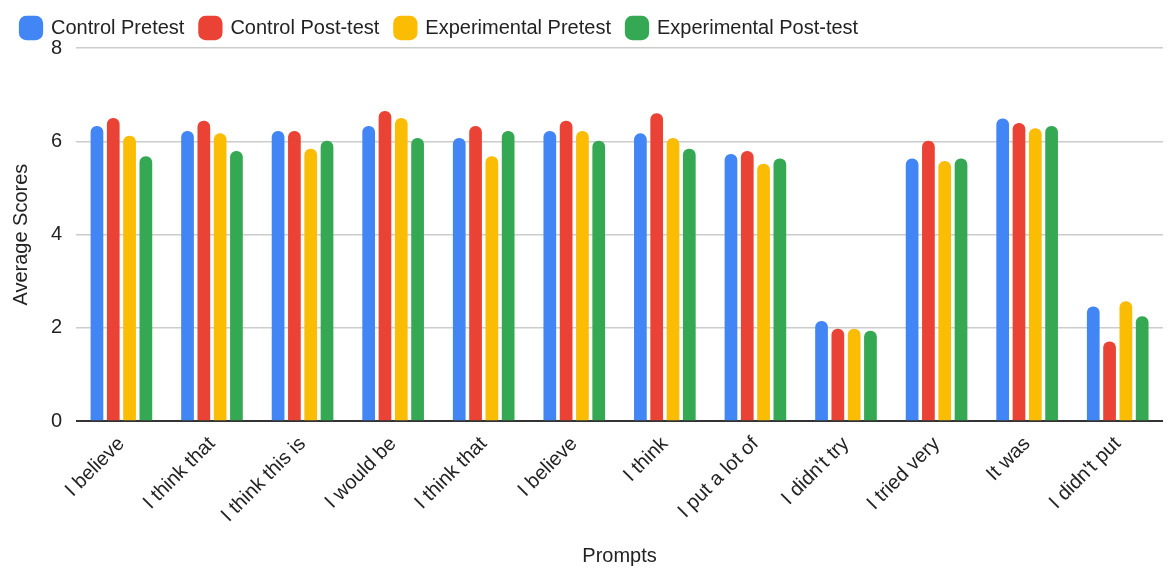 Image resolution: width=1173 pixels, height=577 pixels. I want to click on legend-label: Control Post-test, so click(305, 26).